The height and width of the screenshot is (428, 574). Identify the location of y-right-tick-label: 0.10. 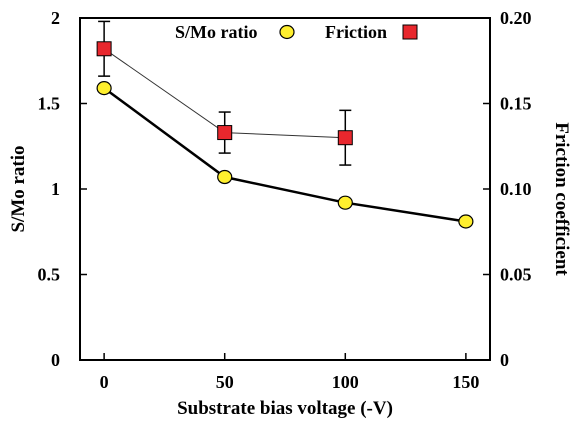
(516, 189).